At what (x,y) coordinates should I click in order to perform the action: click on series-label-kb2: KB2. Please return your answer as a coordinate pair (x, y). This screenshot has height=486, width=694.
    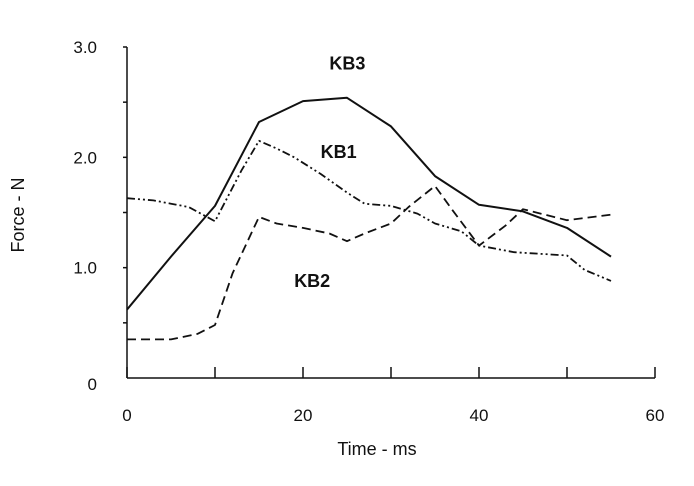
    Looking at the image, I should click on (312, 281).